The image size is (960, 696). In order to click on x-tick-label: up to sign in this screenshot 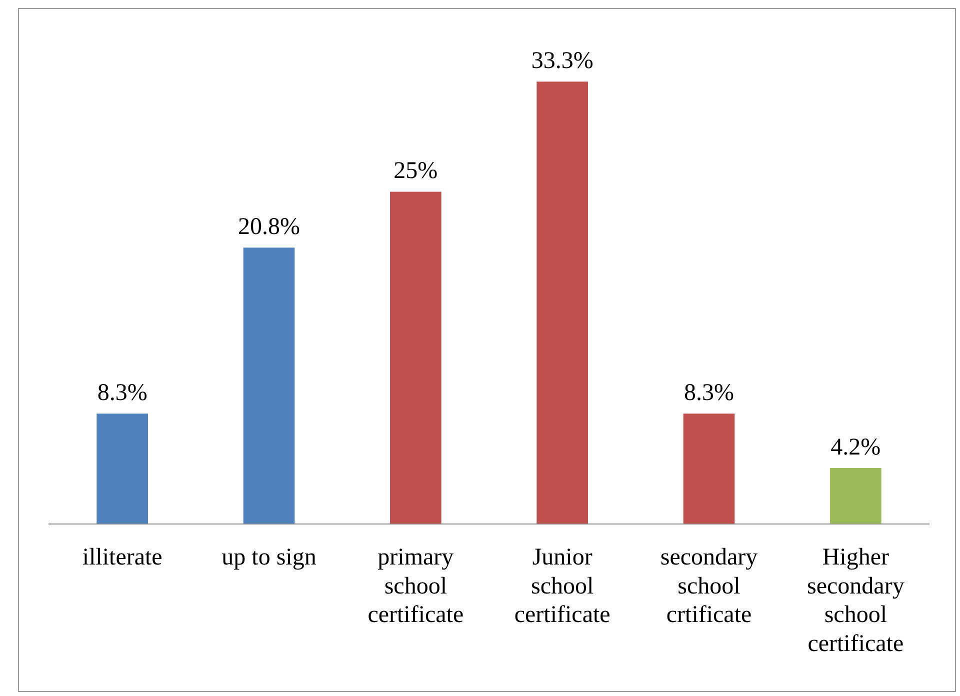, I will do `click(269, 557)`.